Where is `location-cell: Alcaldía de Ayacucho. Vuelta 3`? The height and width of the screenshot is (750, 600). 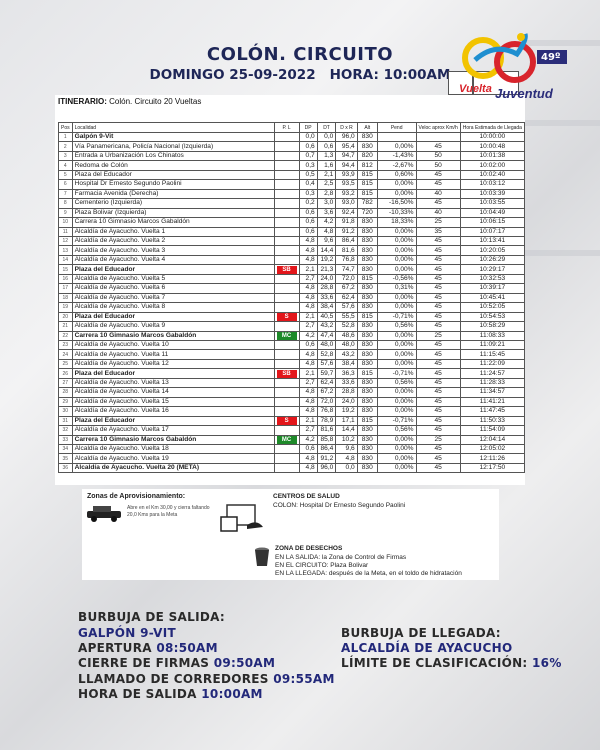
location-cell: Alcaldía de Ayacucho. Vuelta 3 is located at coordinates (173, 250).